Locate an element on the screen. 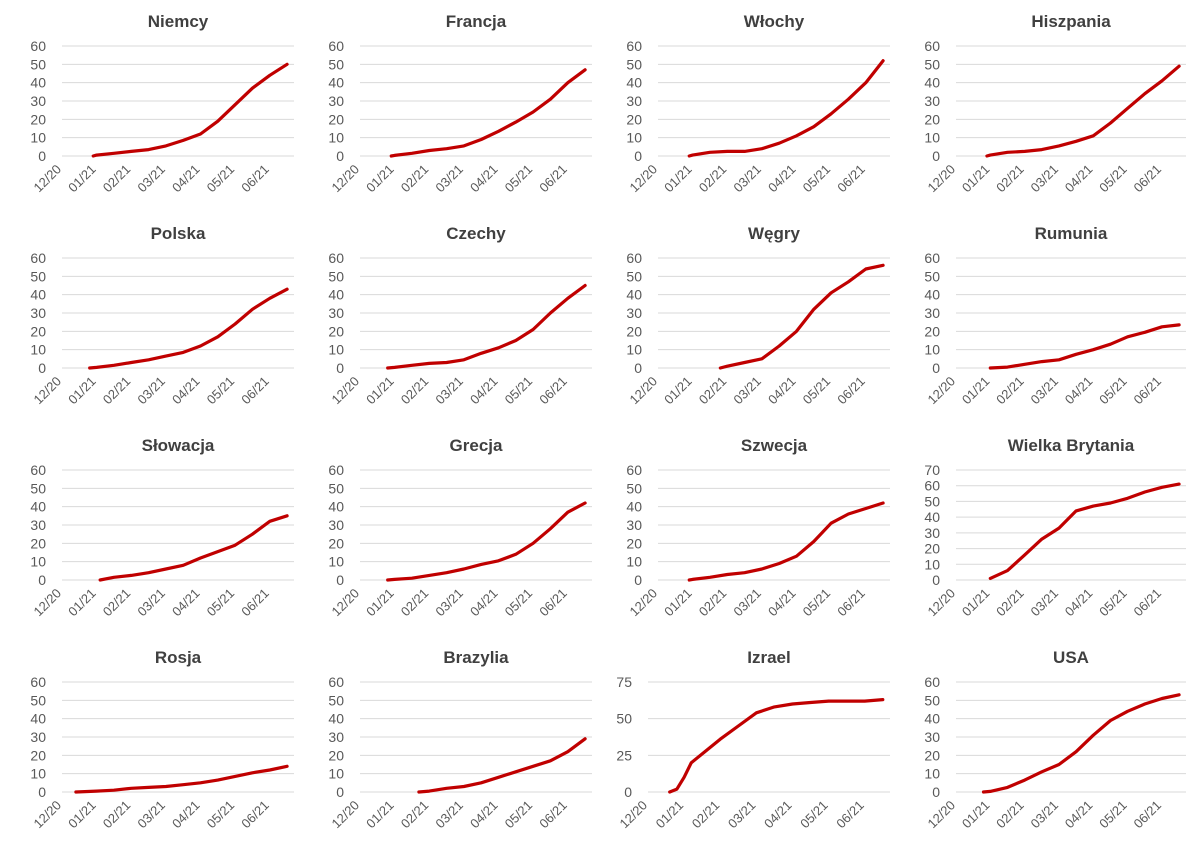 Image resolution: width=1190 pixels, height=847 pixels. chart-title: Rumunia is located at coordinates (1071, 233).